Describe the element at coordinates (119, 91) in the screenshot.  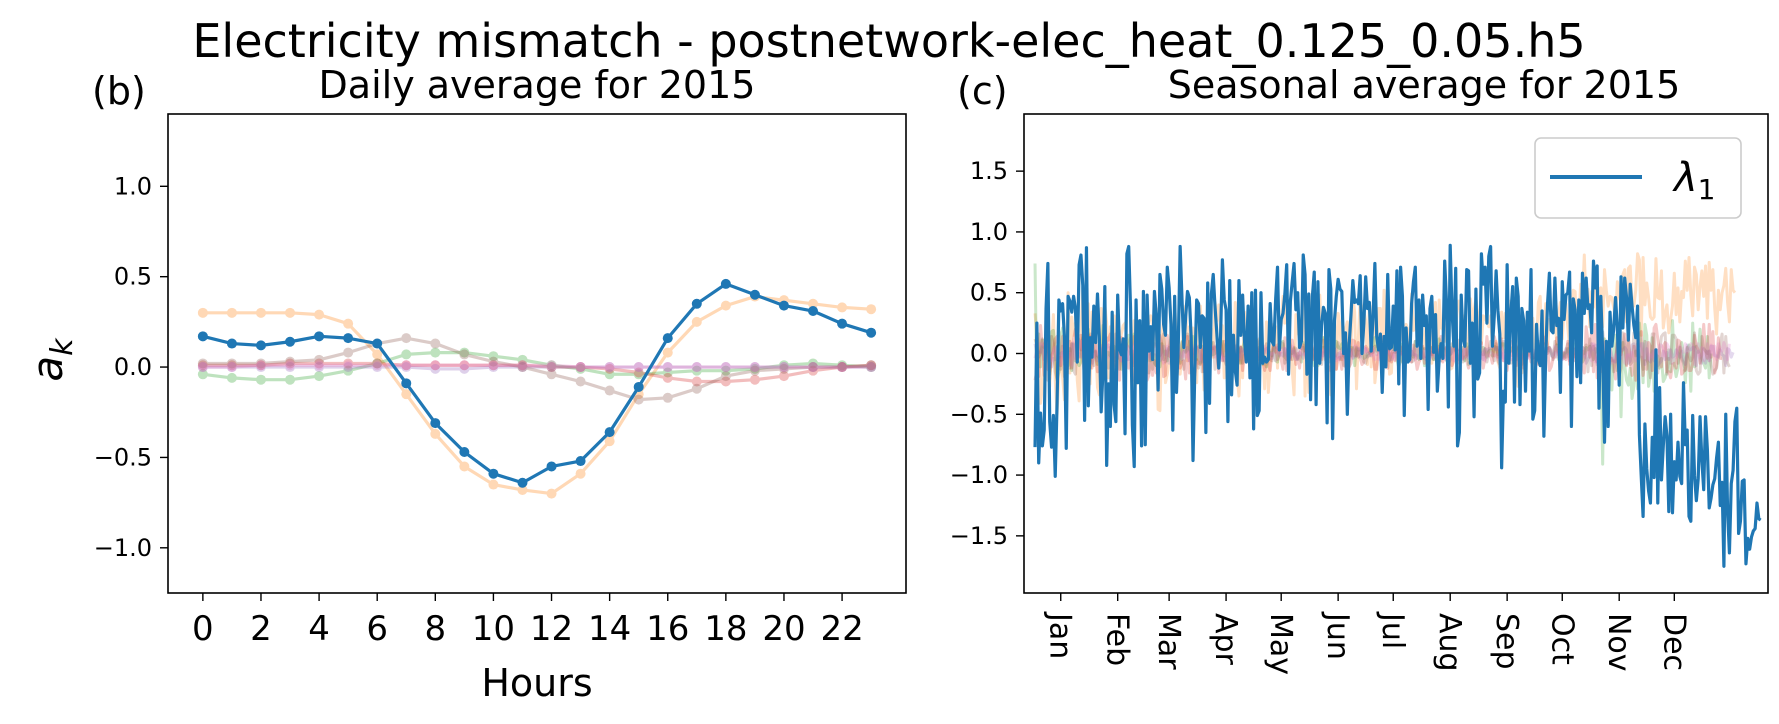
I see `panel-b-label: (b)` at that location.